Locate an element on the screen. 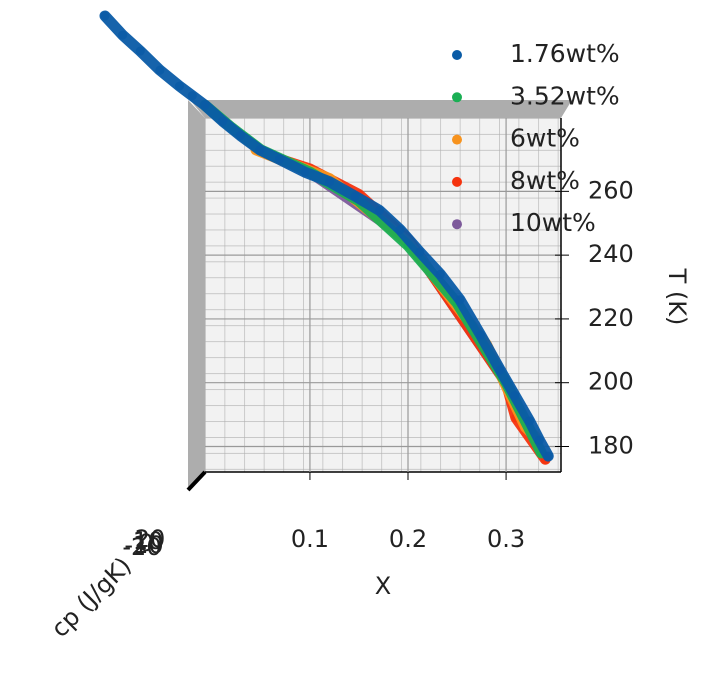  x-tick-label: 0.1 is located at coordinates (310, 539).